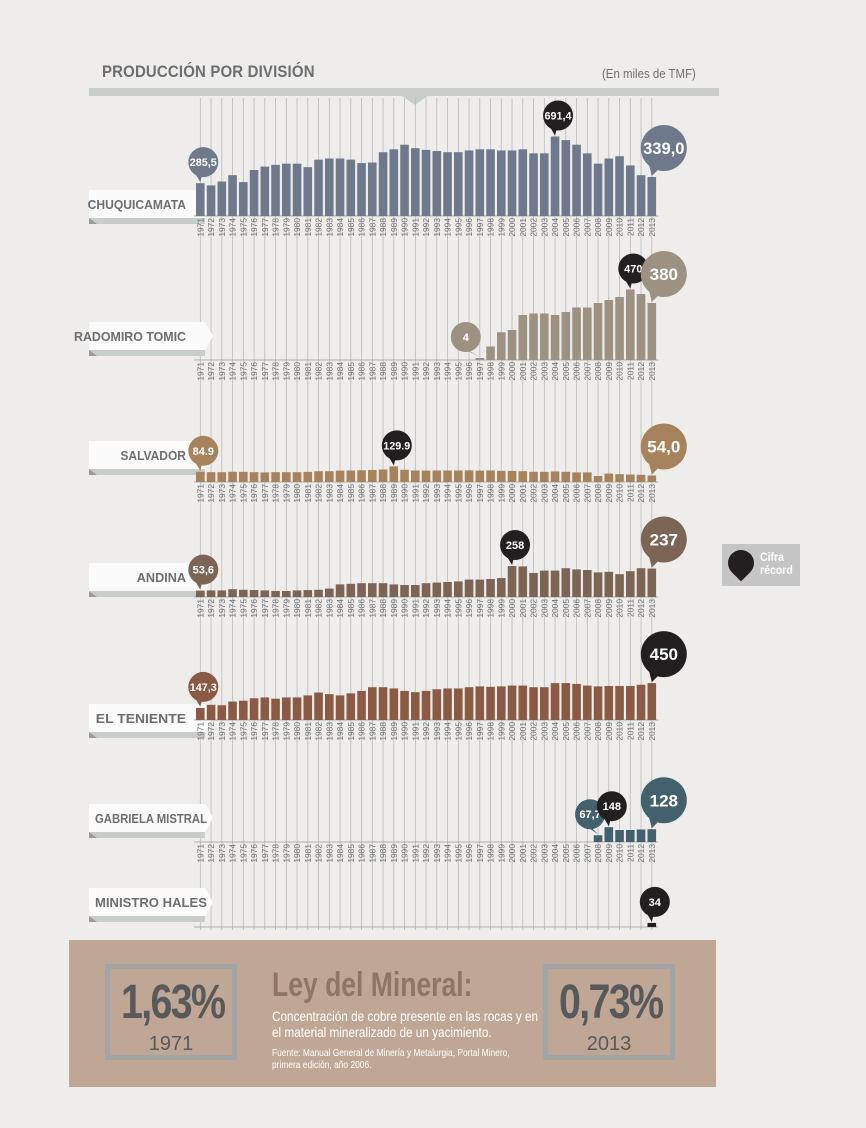  What do you see at coordinates (469, 493) in the screenshot?
I see `year-tick-label: 1996` at bounding box center [469, 493].